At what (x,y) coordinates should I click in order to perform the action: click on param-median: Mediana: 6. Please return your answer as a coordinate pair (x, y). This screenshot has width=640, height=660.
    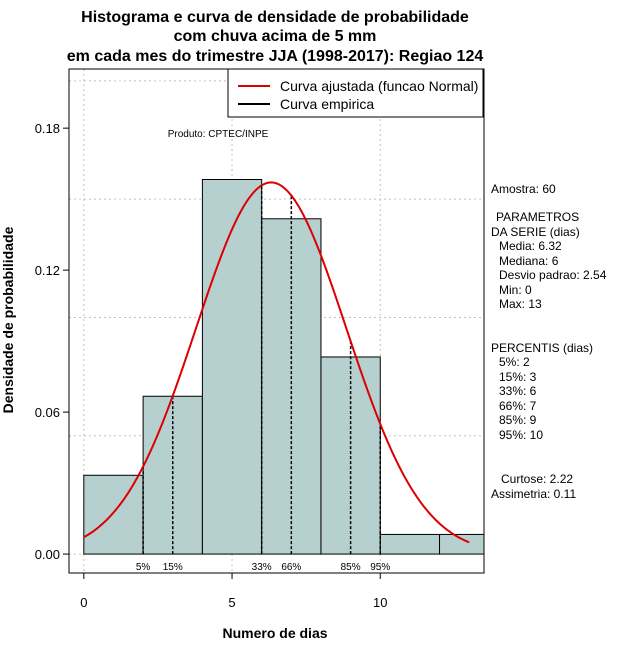
    Looking at the image, I should click on (529, 261).